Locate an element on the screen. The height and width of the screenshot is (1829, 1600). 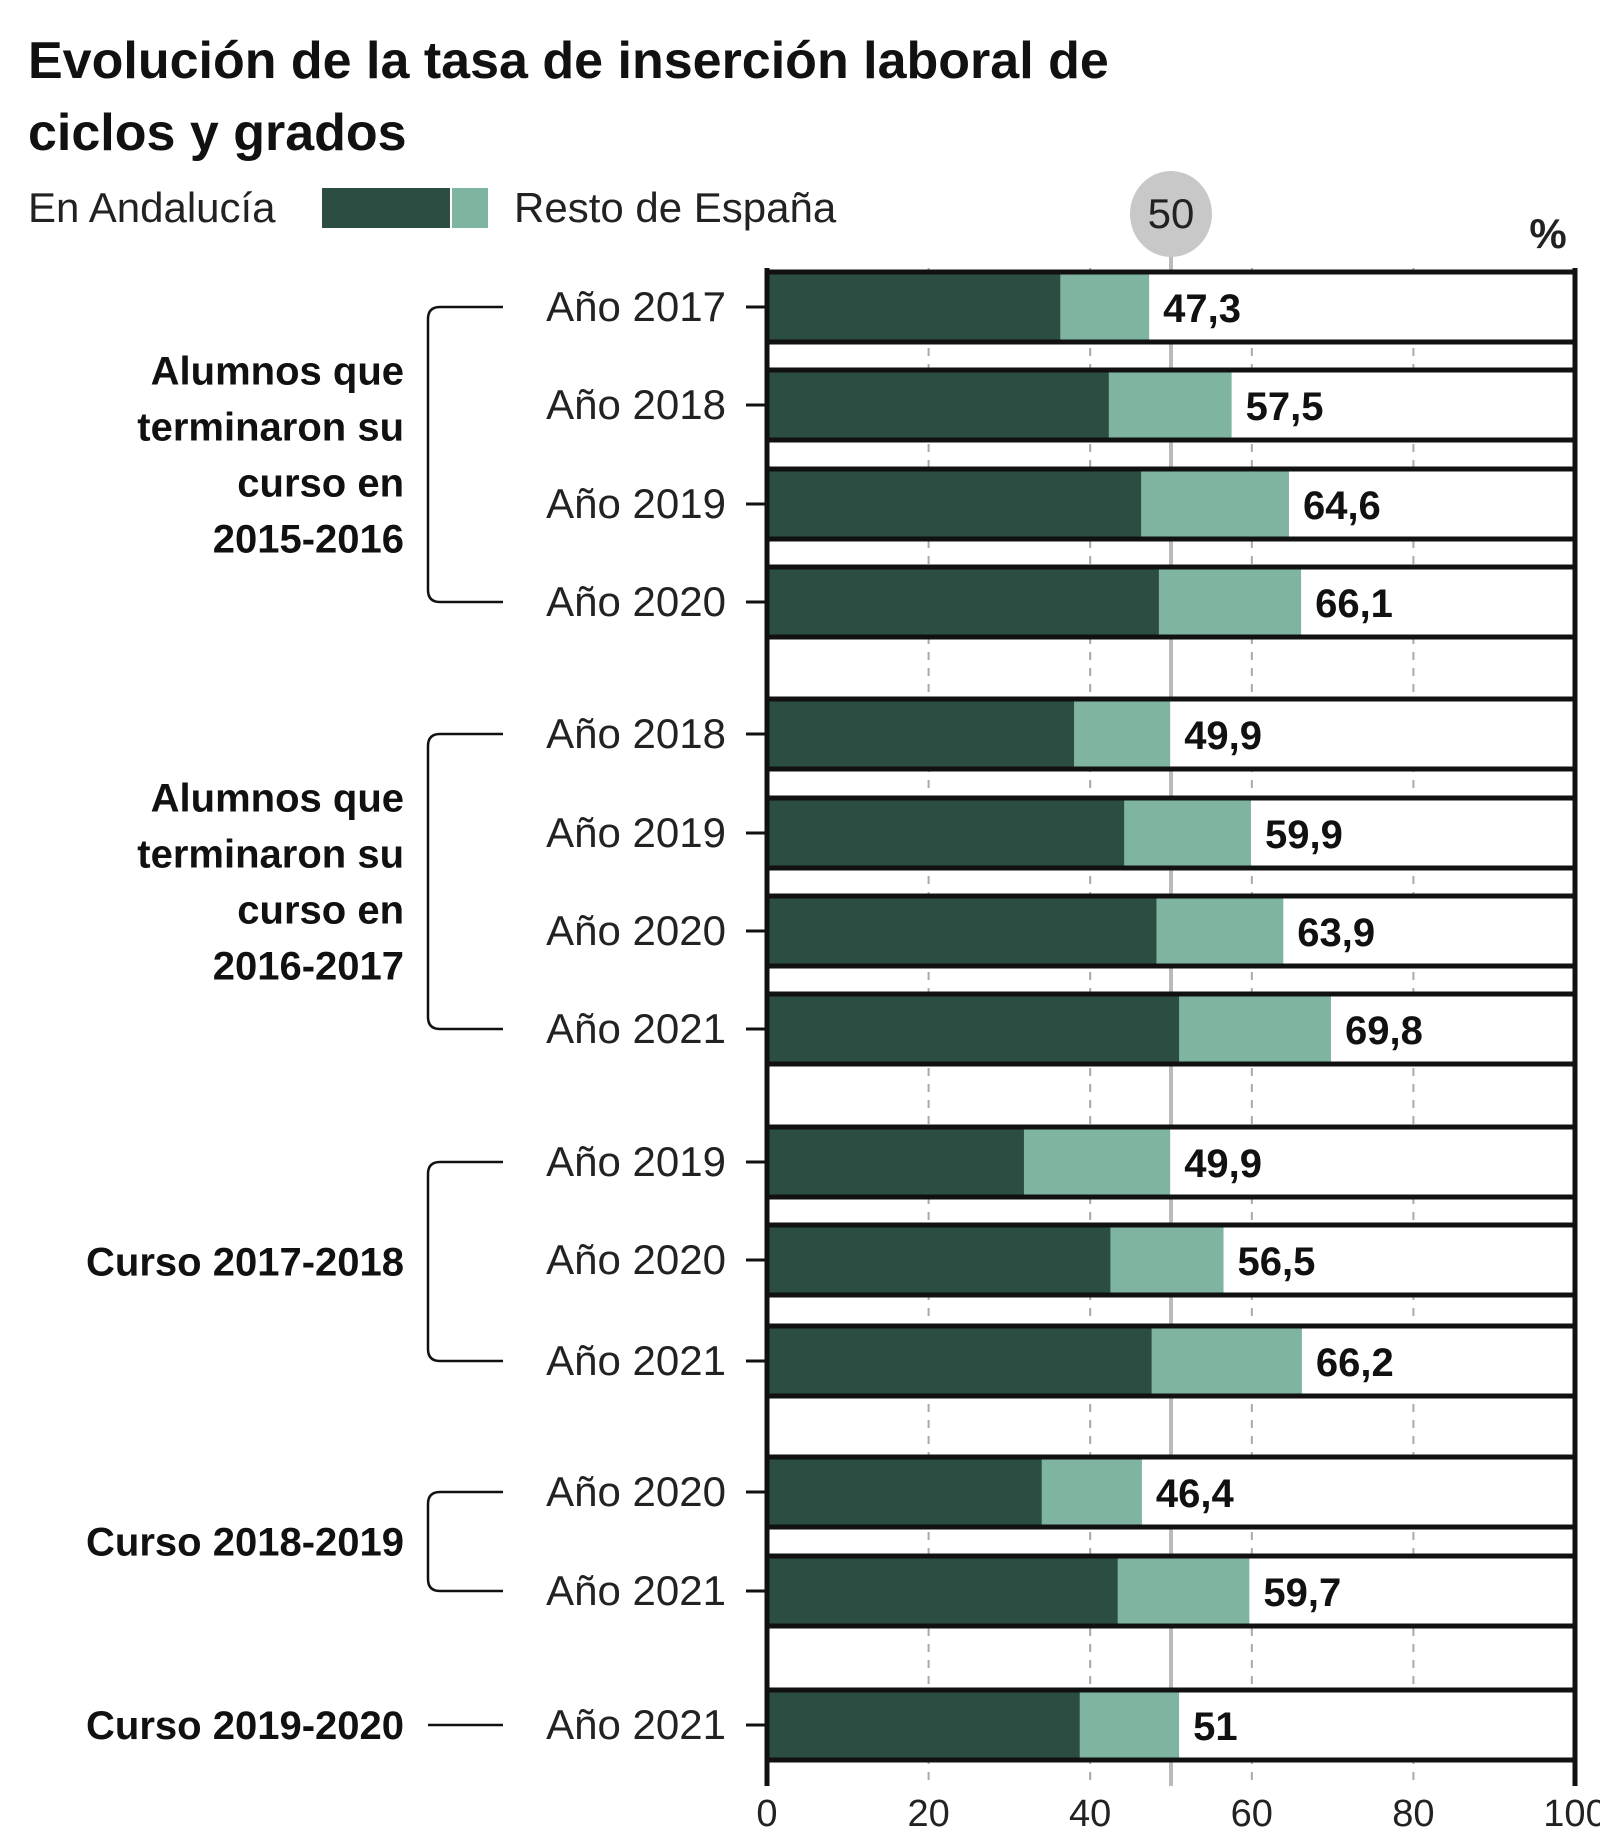
x-tick-label: 0 is located at coordinates (766, 1811).